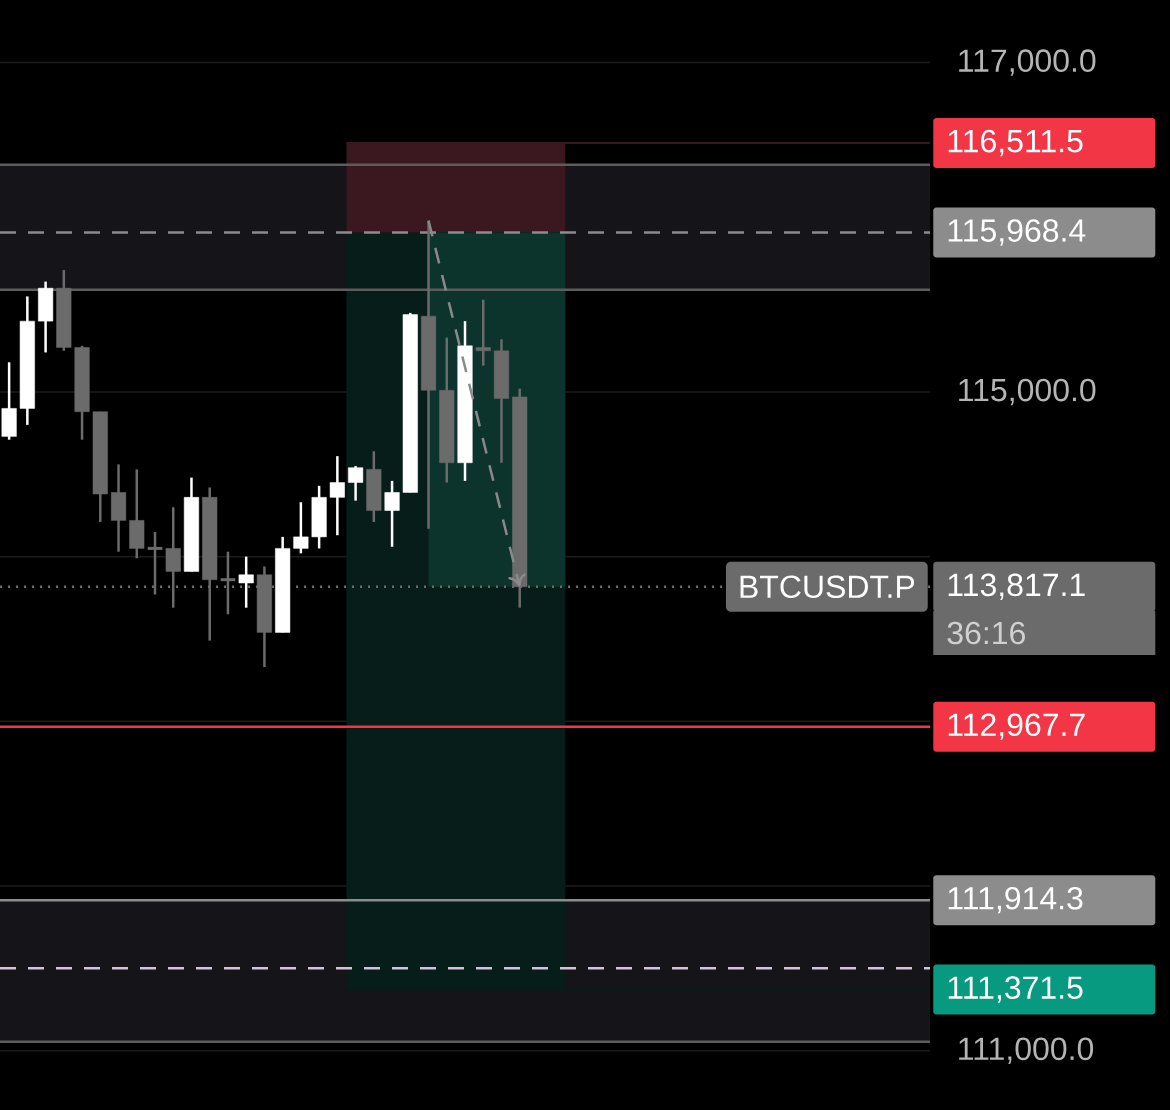 The width and height of the screenshot is (1170, 1110). I want to click on ref-line-label: 112,967.7, so click(1016, 726).